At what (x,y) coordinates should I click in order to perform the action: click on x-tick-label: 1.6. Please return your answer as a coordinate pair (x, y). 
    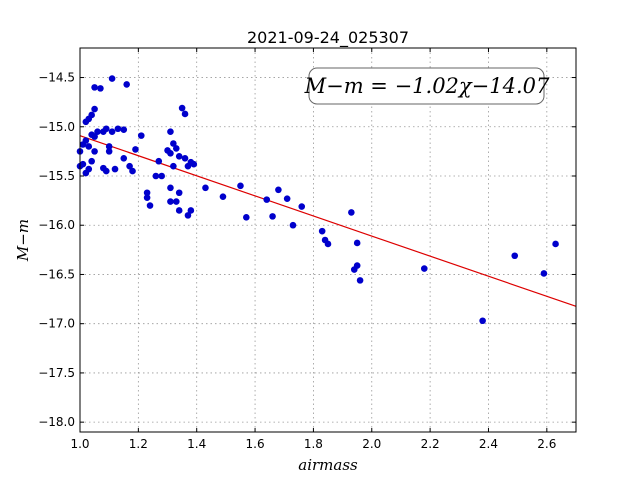
    Looking at the image, I should click on (255, 444).